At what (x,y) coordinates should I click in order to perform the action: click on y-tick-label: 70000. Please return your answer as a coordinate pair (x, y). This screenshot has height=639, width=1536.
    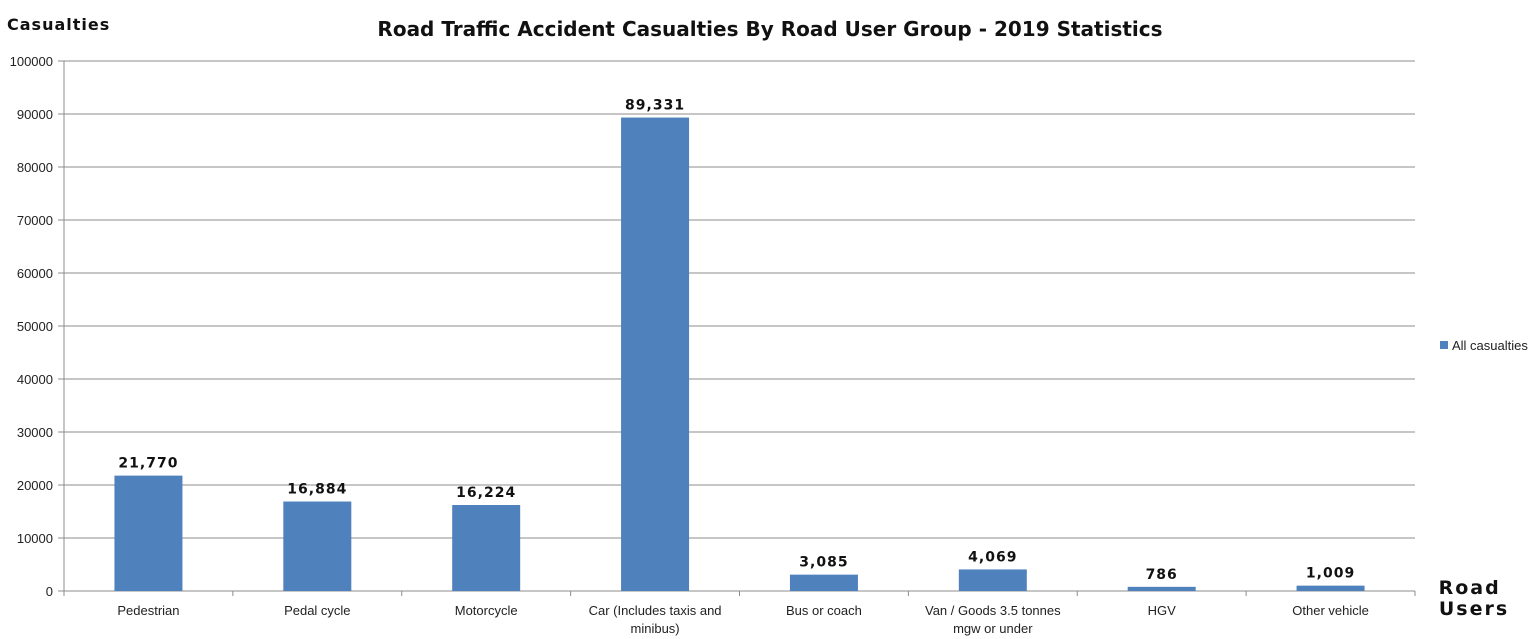
    Looking at the image, I should click on (35, 220).